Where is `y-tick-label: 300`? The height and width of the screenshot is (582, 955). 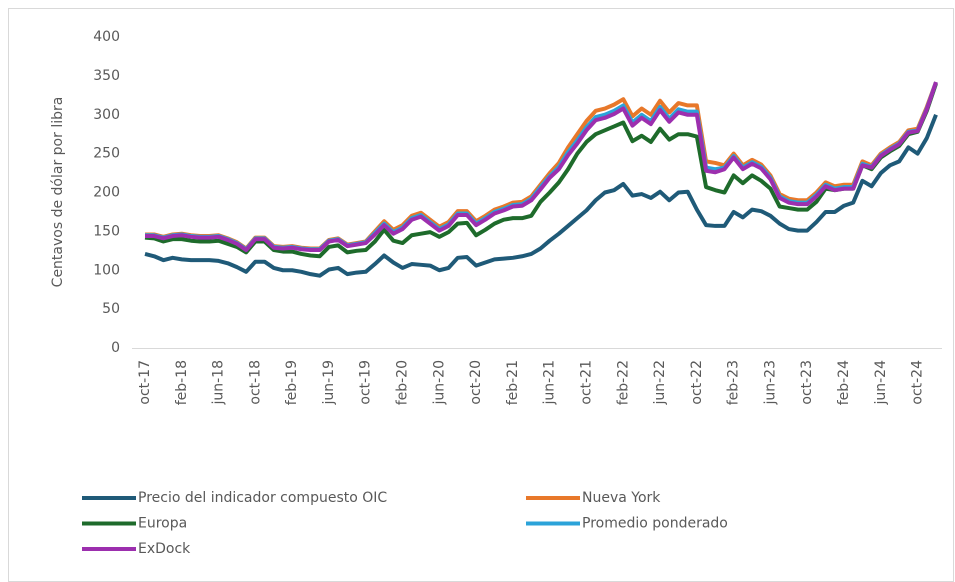
y-tick-label: 300 is located at coordinates (106, 115).